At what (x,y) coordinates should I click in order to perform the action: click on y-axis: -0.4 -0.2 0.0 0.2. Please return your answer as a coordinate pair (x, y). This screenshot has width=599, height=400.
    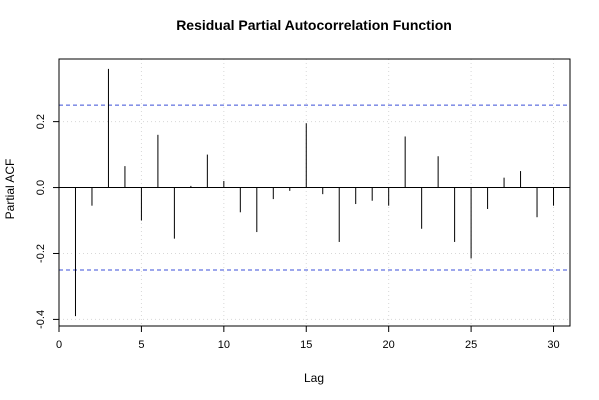
    Looking at the image, I should click on (47, 221).